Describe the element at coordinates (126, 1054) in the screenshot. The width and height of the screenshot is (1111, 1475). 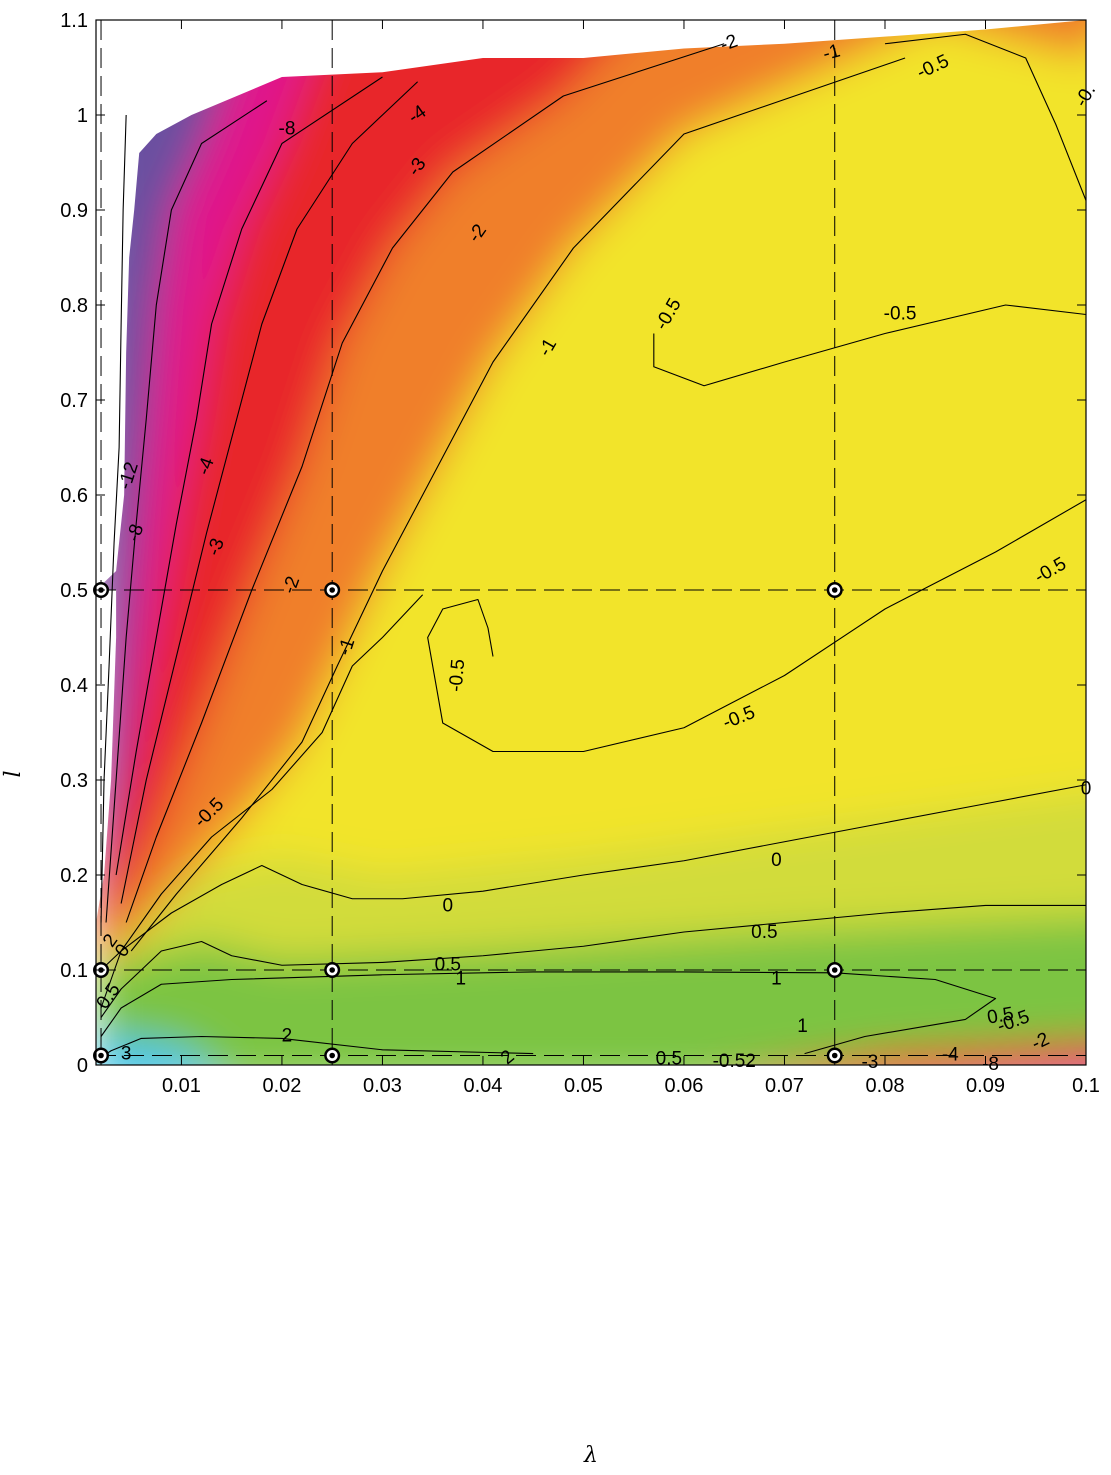
I see `contour-label: 3` at that location.